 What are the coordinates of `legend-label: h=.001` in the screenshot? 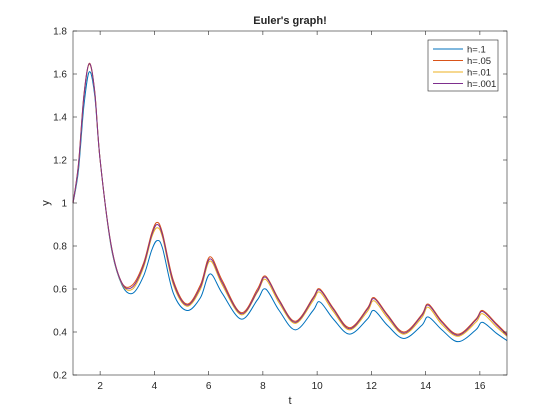 It's located at (481, 84).